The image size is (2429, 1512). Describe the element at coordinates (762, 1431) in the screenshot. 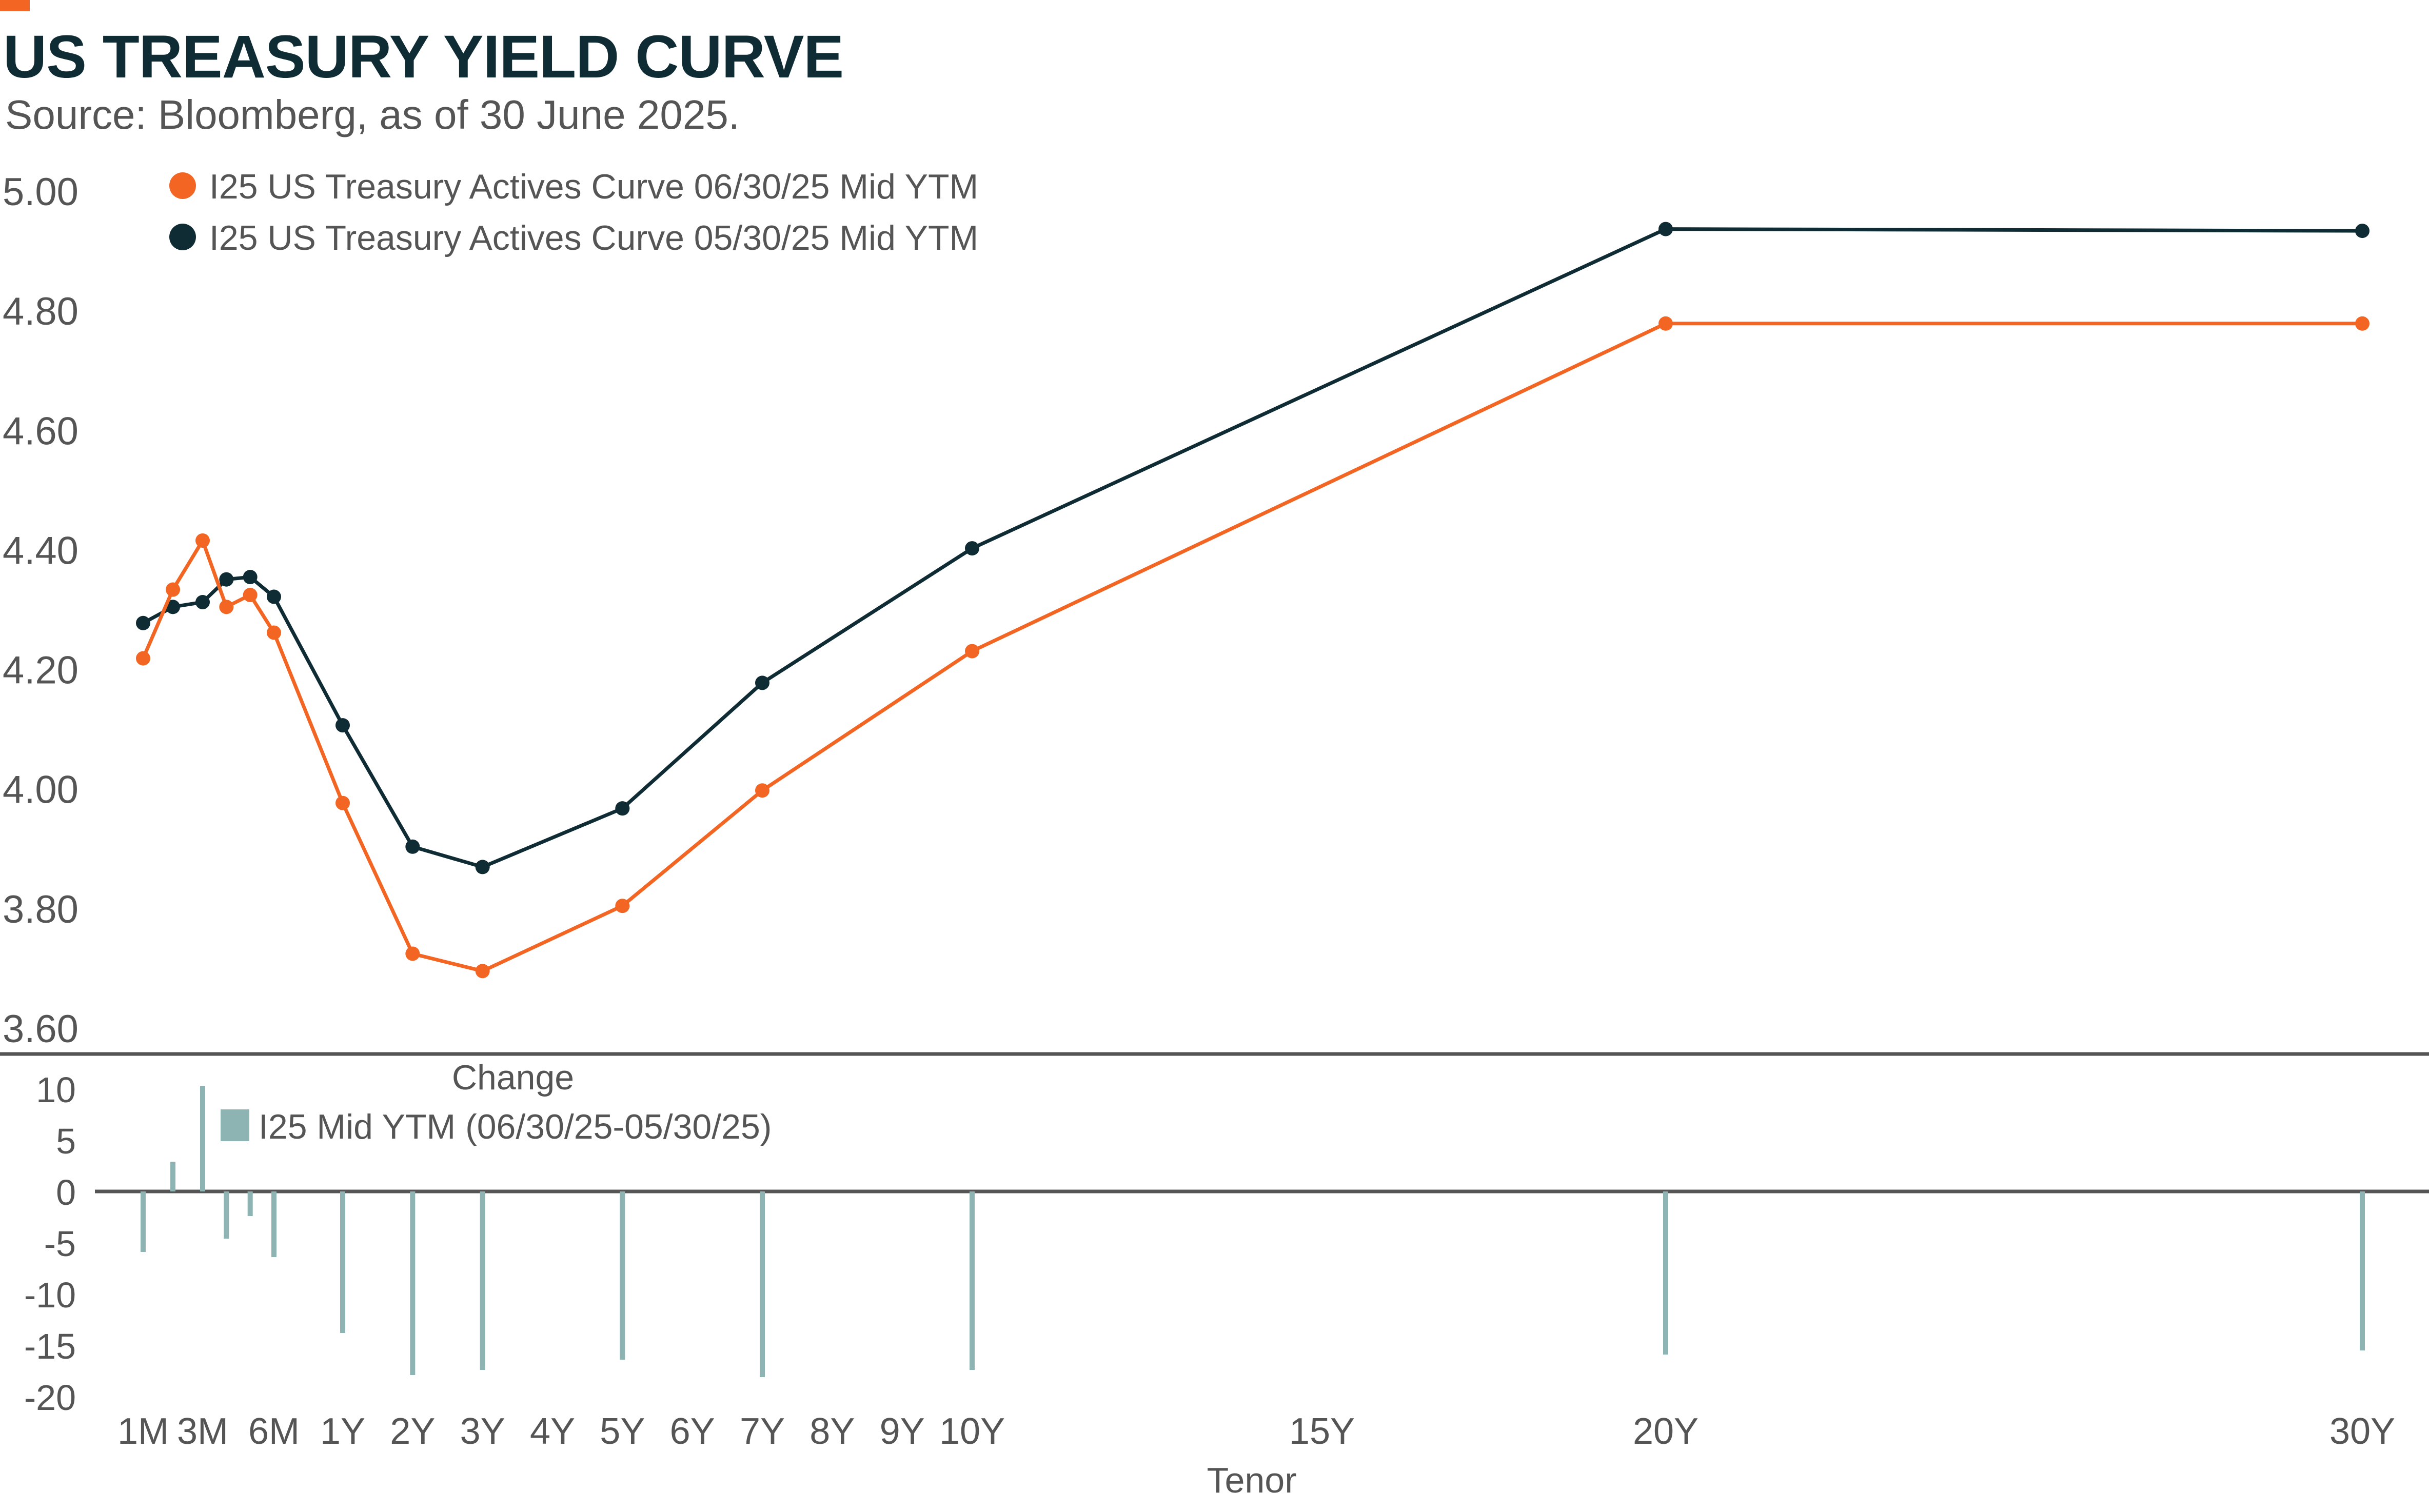

I see `tenor-tick-label: 7Y` at that location.